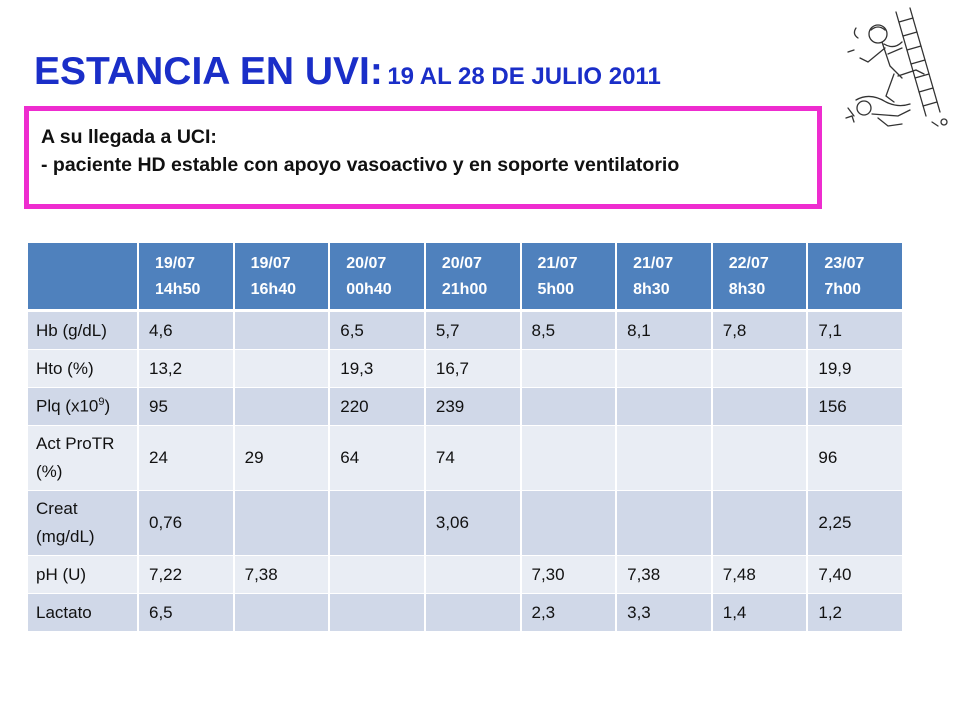  I want to click on table-cell: 3,3, so click(664, 612).